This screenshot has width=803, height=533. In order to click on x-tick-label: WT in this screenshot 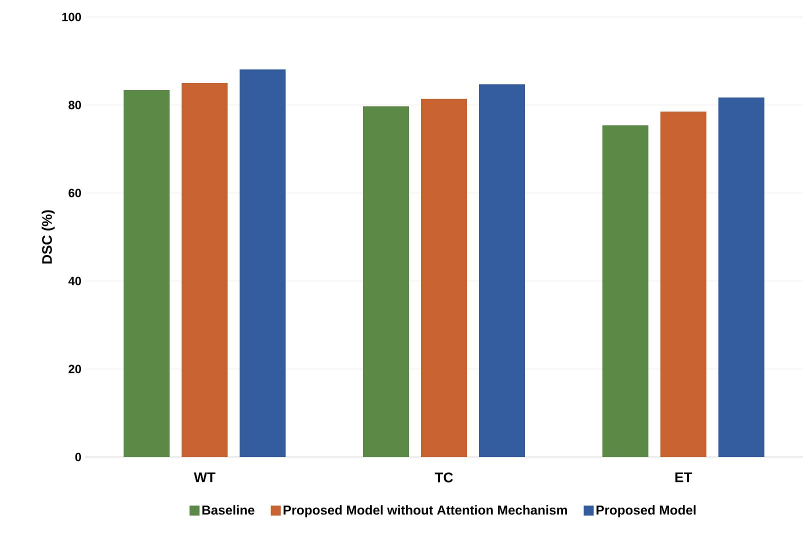, I will do `click(205, 477)`.